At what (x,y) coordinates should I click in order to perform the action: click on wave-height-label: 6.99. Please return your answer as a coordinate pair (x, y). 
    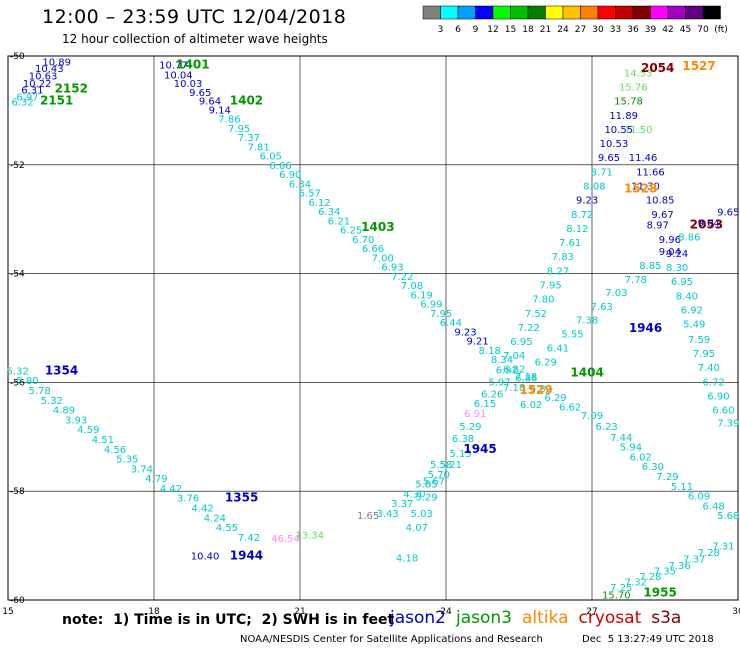
    Looking at the image, I should click on (431, 305).